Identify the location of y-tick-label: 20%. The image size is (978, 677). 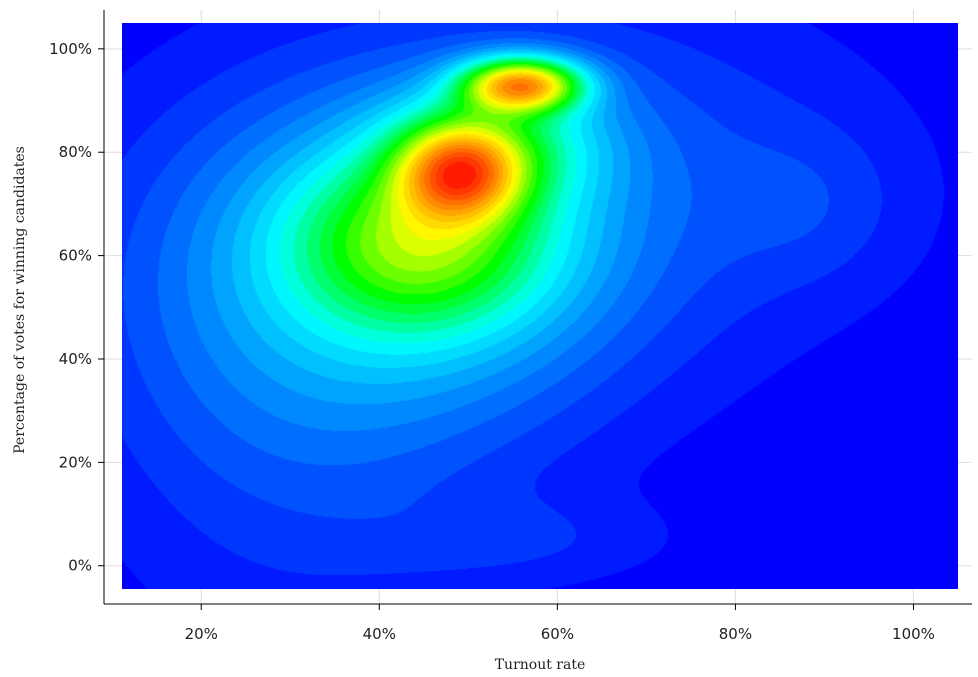
(75, 462).